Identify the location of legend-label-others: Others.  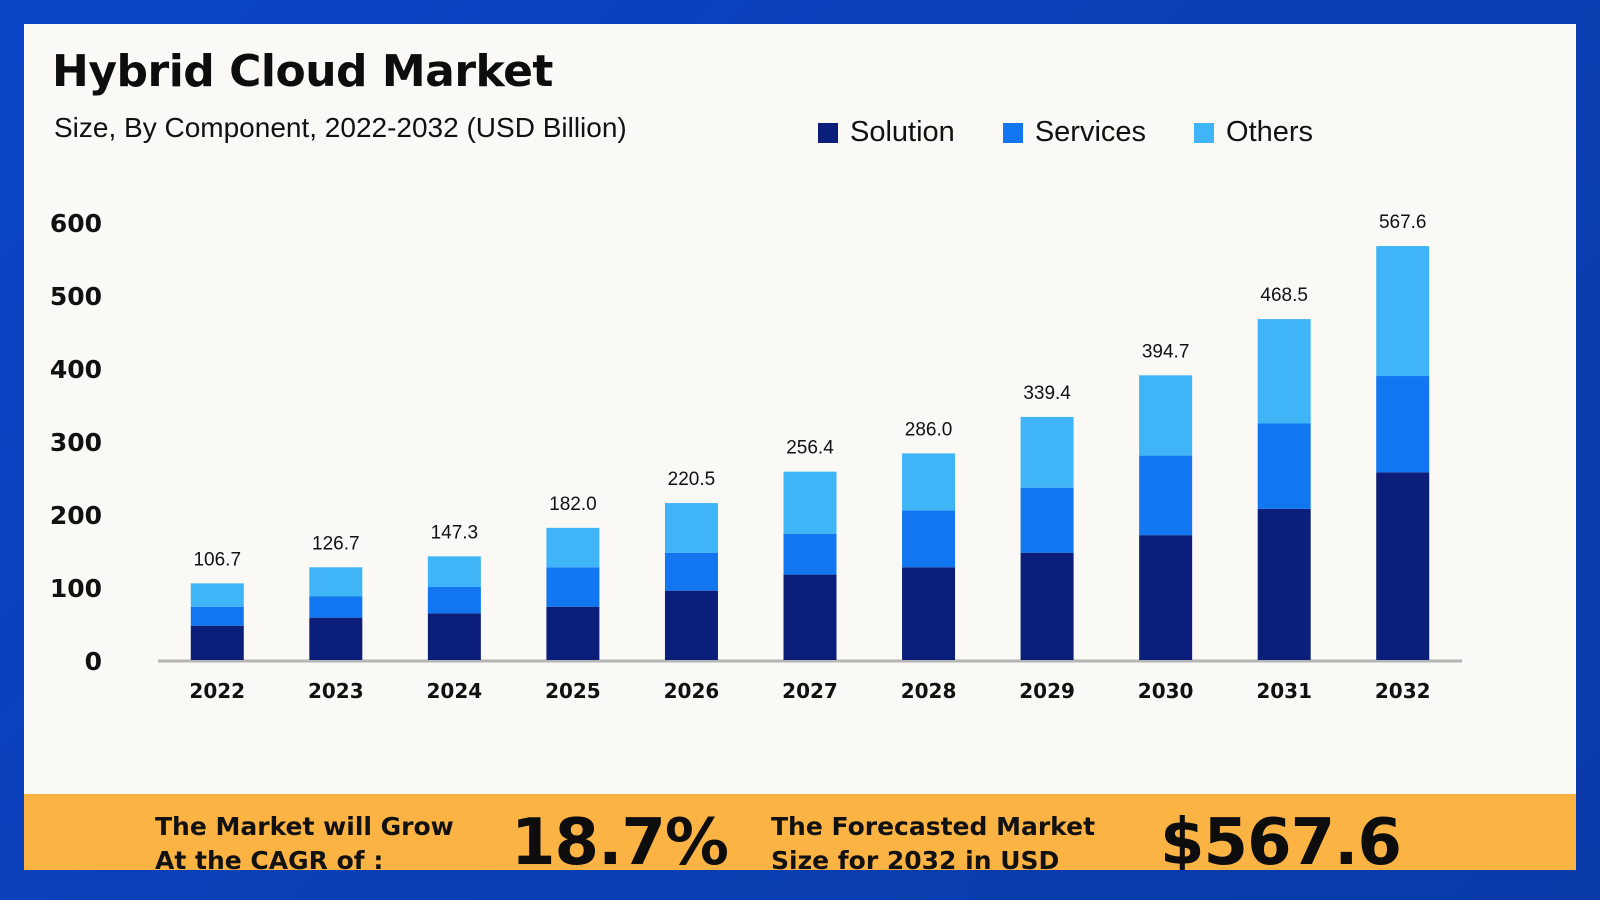
(1270, 132).